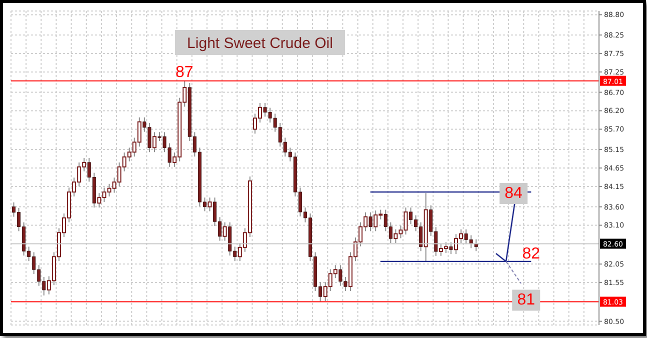  I want to click on annotation: 81, so click(526, 300).